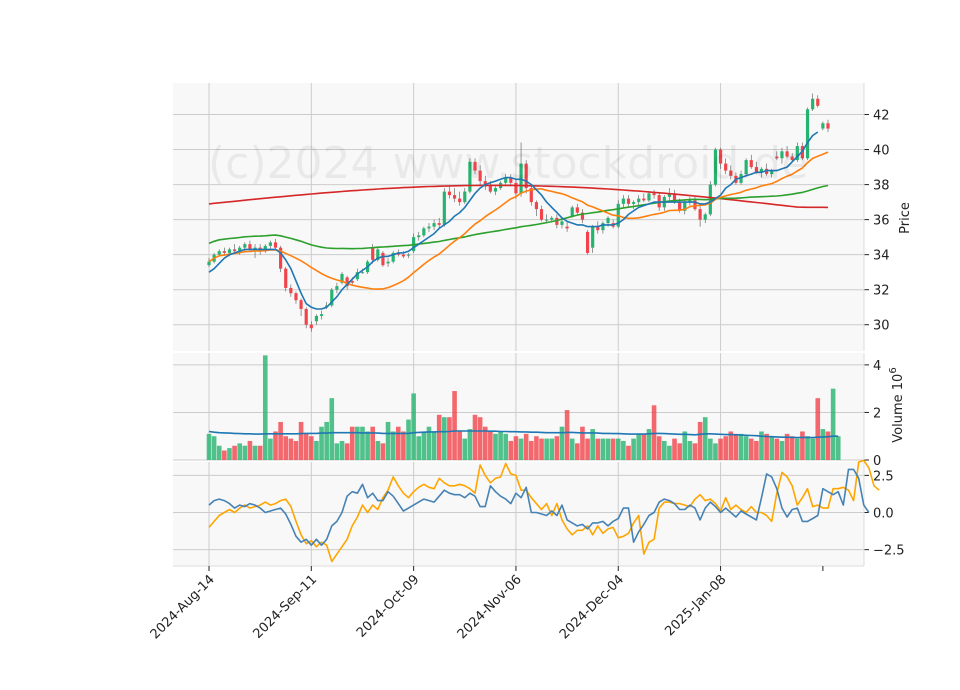  Describe the element at coordinates (695, 605) in the screenshot. I see `x-tick-label: 2025-Jan-08` at that location.